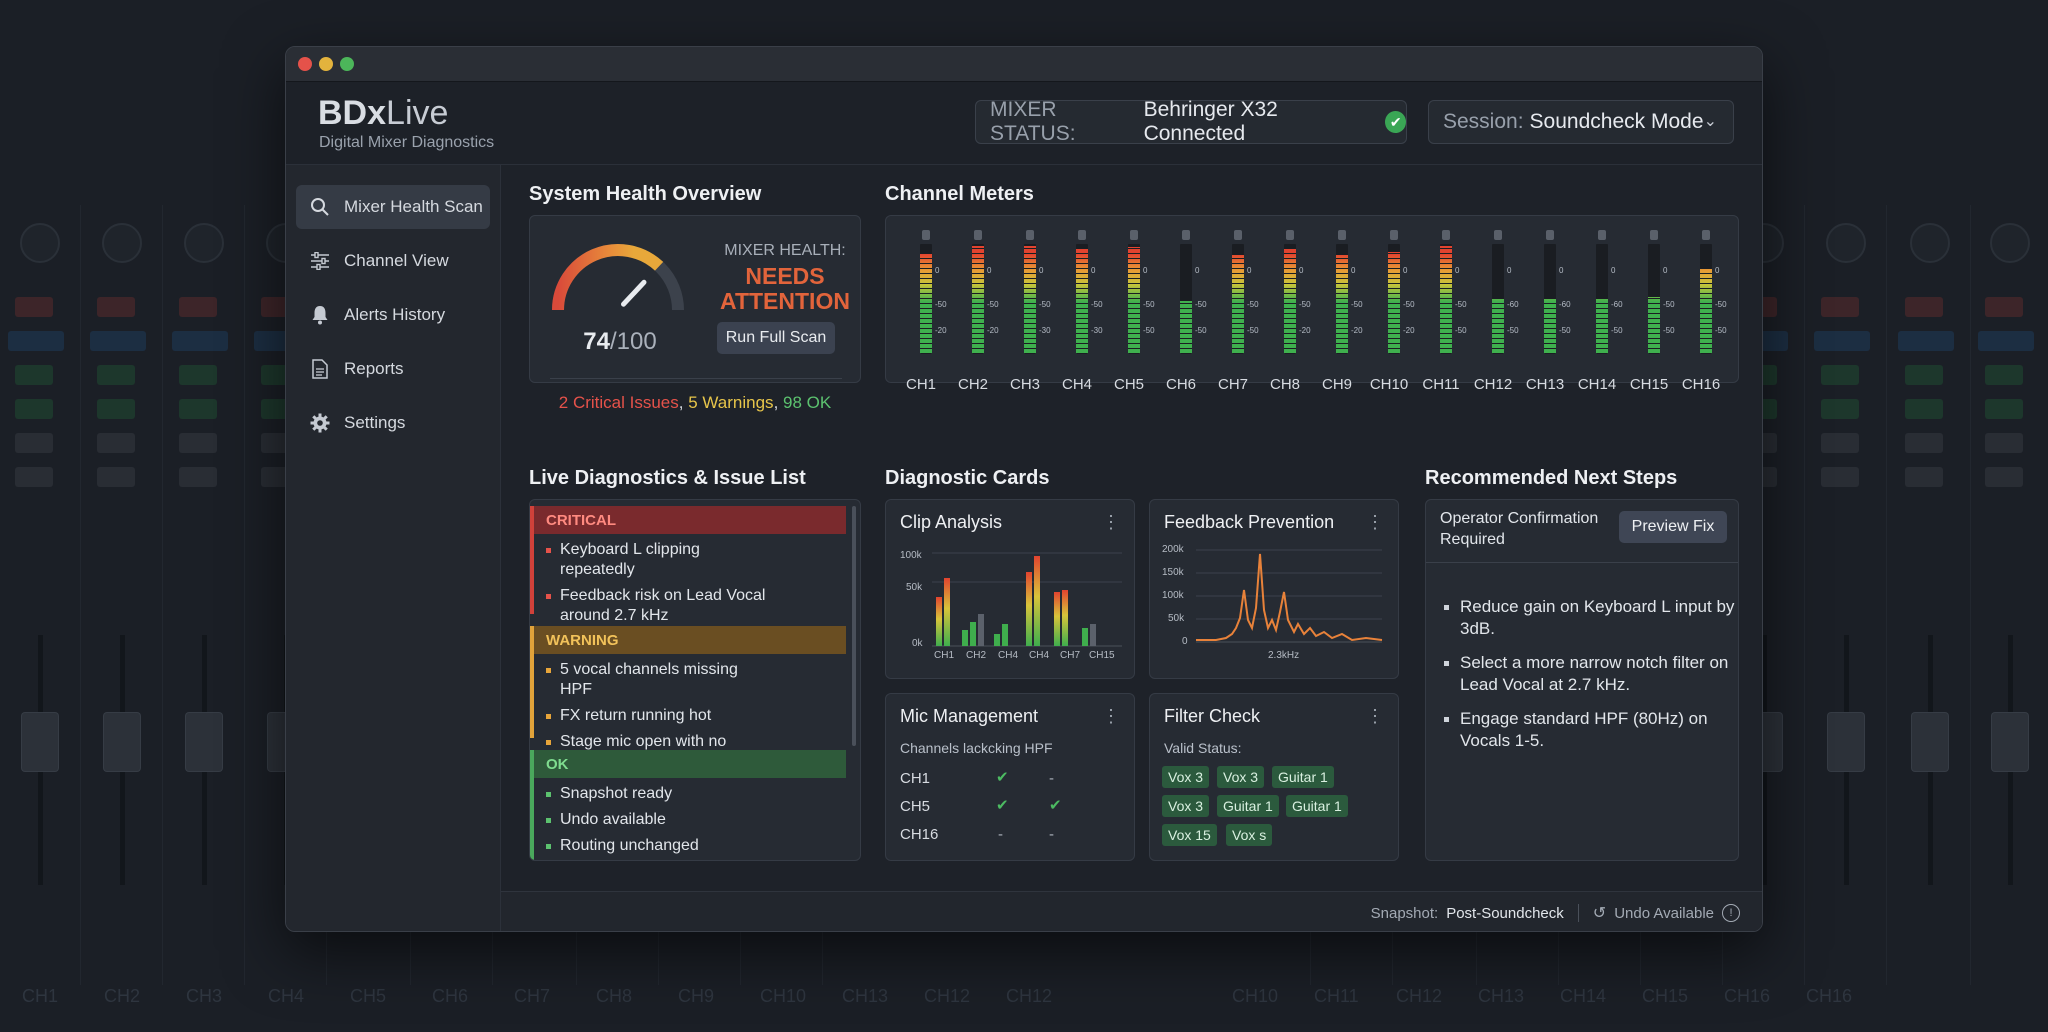  I want to click on channel-label: CH1, so click(920, 384).